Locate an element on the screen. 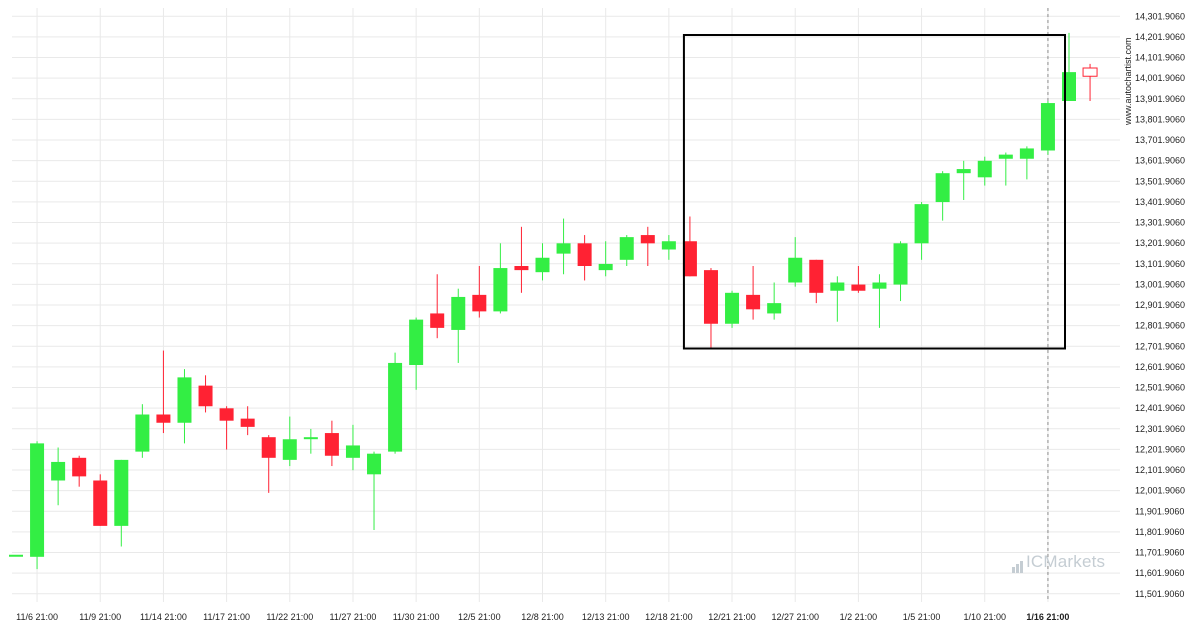 The image size is (1200, 630). x-tick-label: 12/18 21:00 is located at coordinates (669, 617).